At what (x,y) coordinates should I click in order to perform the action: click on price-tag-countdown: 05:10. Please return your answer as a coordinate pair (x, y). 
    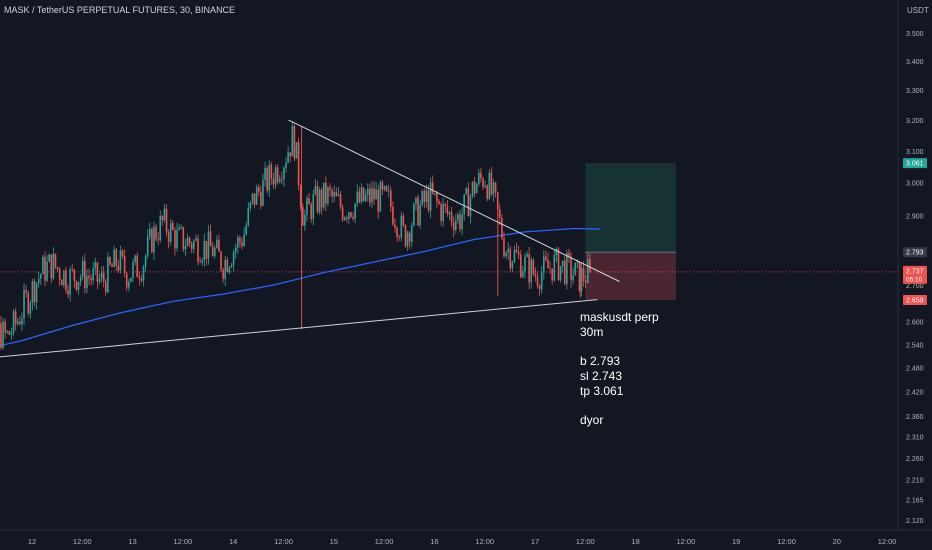
    Looking at the image, I should click on (914, 279).